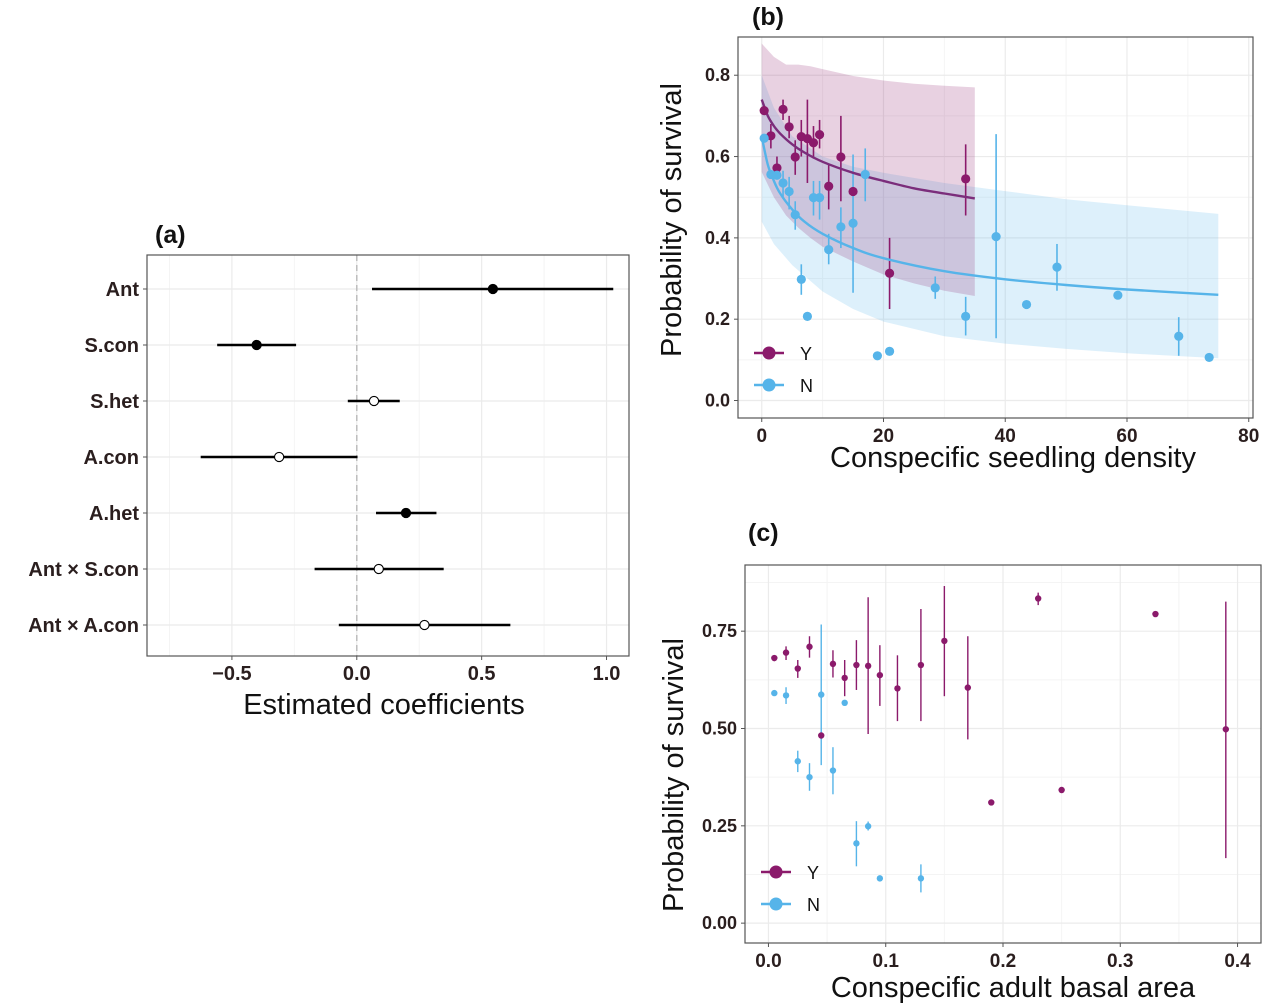 The width and height of the screenshot is (1263, 1008). What do you see at coordinates (719, 826) in the screenshot?
I see `y-tick-label: 0.25` at bounding box center [719, 826].